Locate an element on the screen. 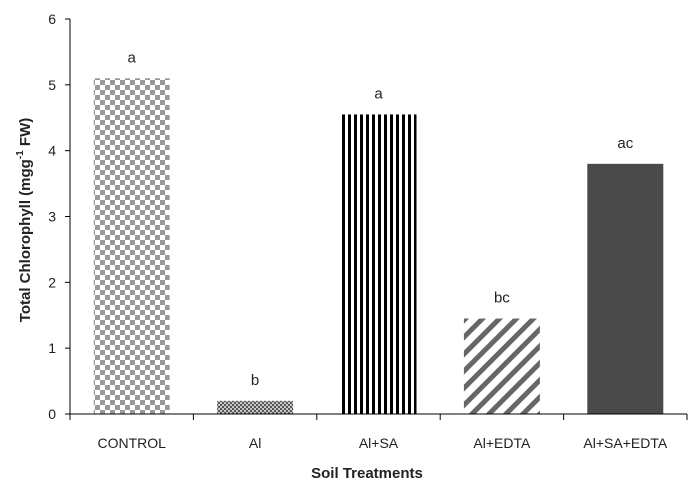 The width and height of the screenshot is (692, 488). data-label: b is located at coordinates (255, 380).